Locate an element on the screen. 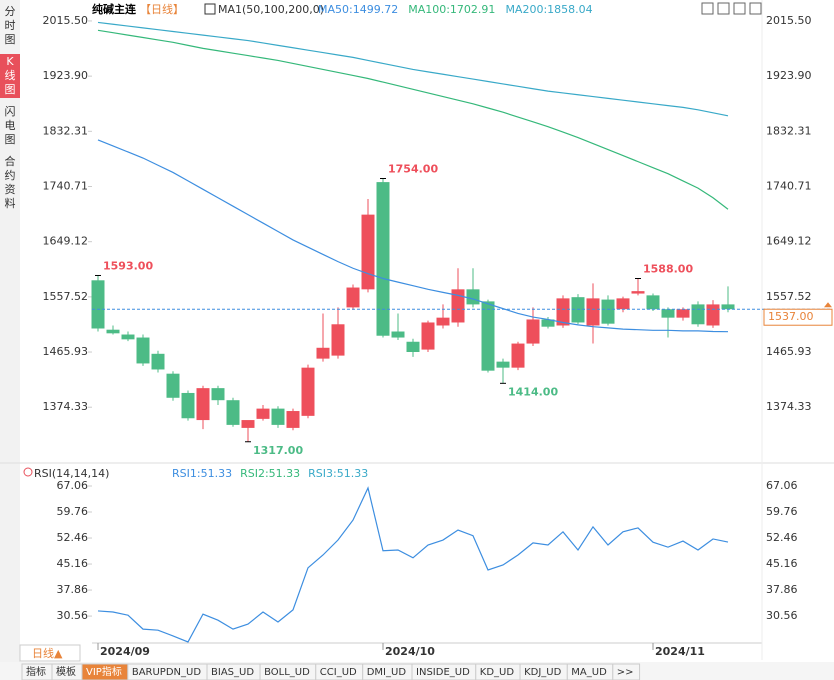 This screenshot has width=834, height=680. y2-tick-label: 1374.33 is located at coordinates (789, 406).